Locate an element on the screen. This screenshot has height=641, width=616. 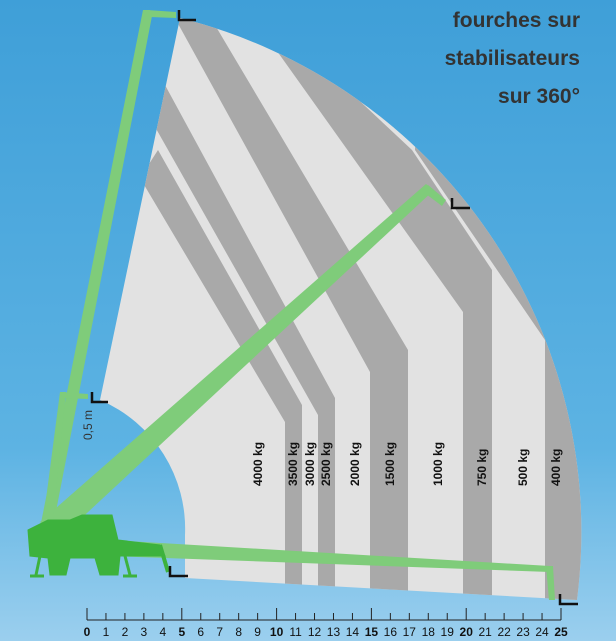
dimension-label: 0,5 m is located at coordinates (88, 425).